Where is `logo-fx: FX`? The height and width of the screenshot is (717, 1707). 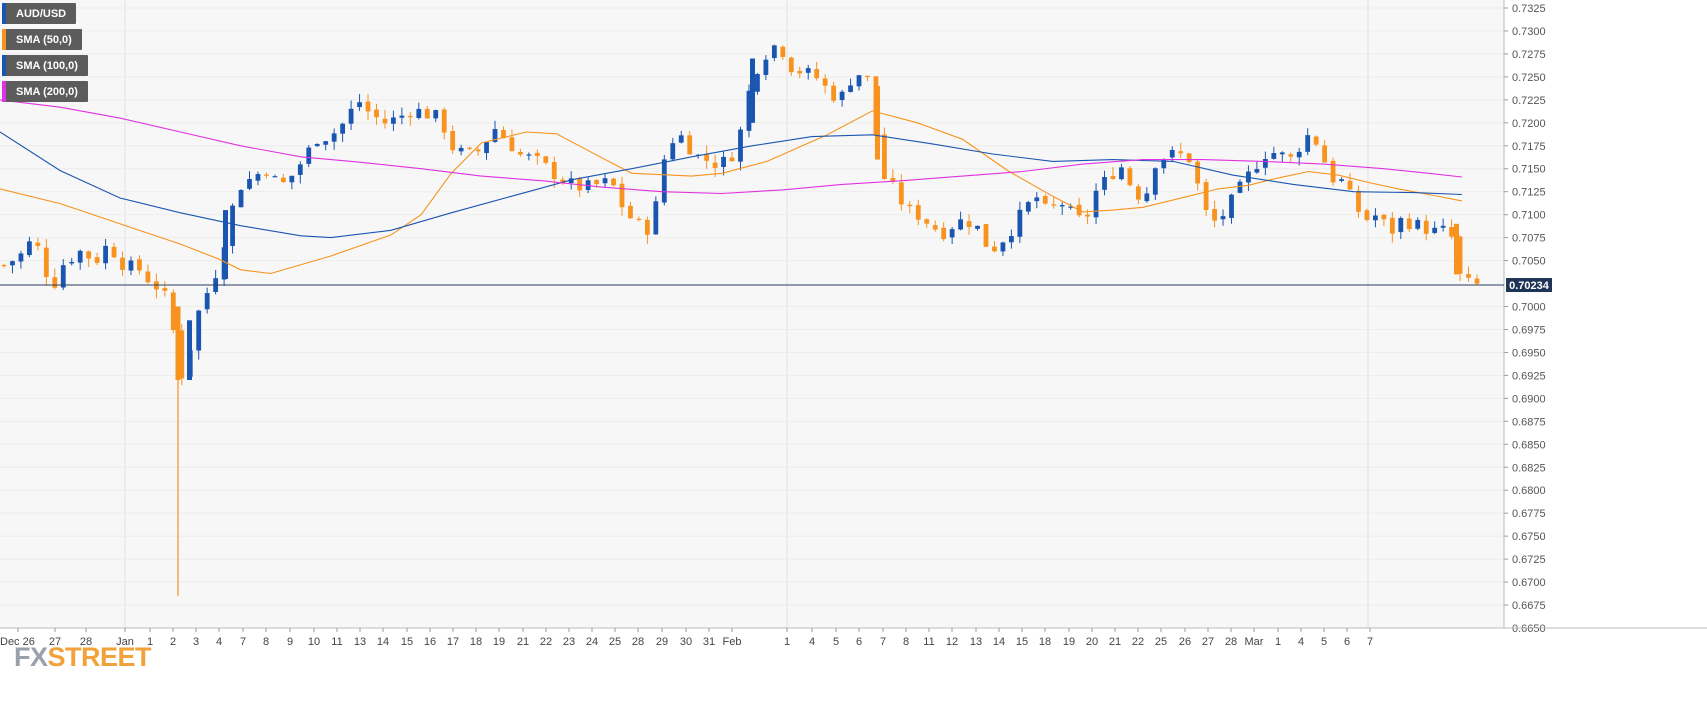 logo-fx: FX is located at coordinates (31, 657).